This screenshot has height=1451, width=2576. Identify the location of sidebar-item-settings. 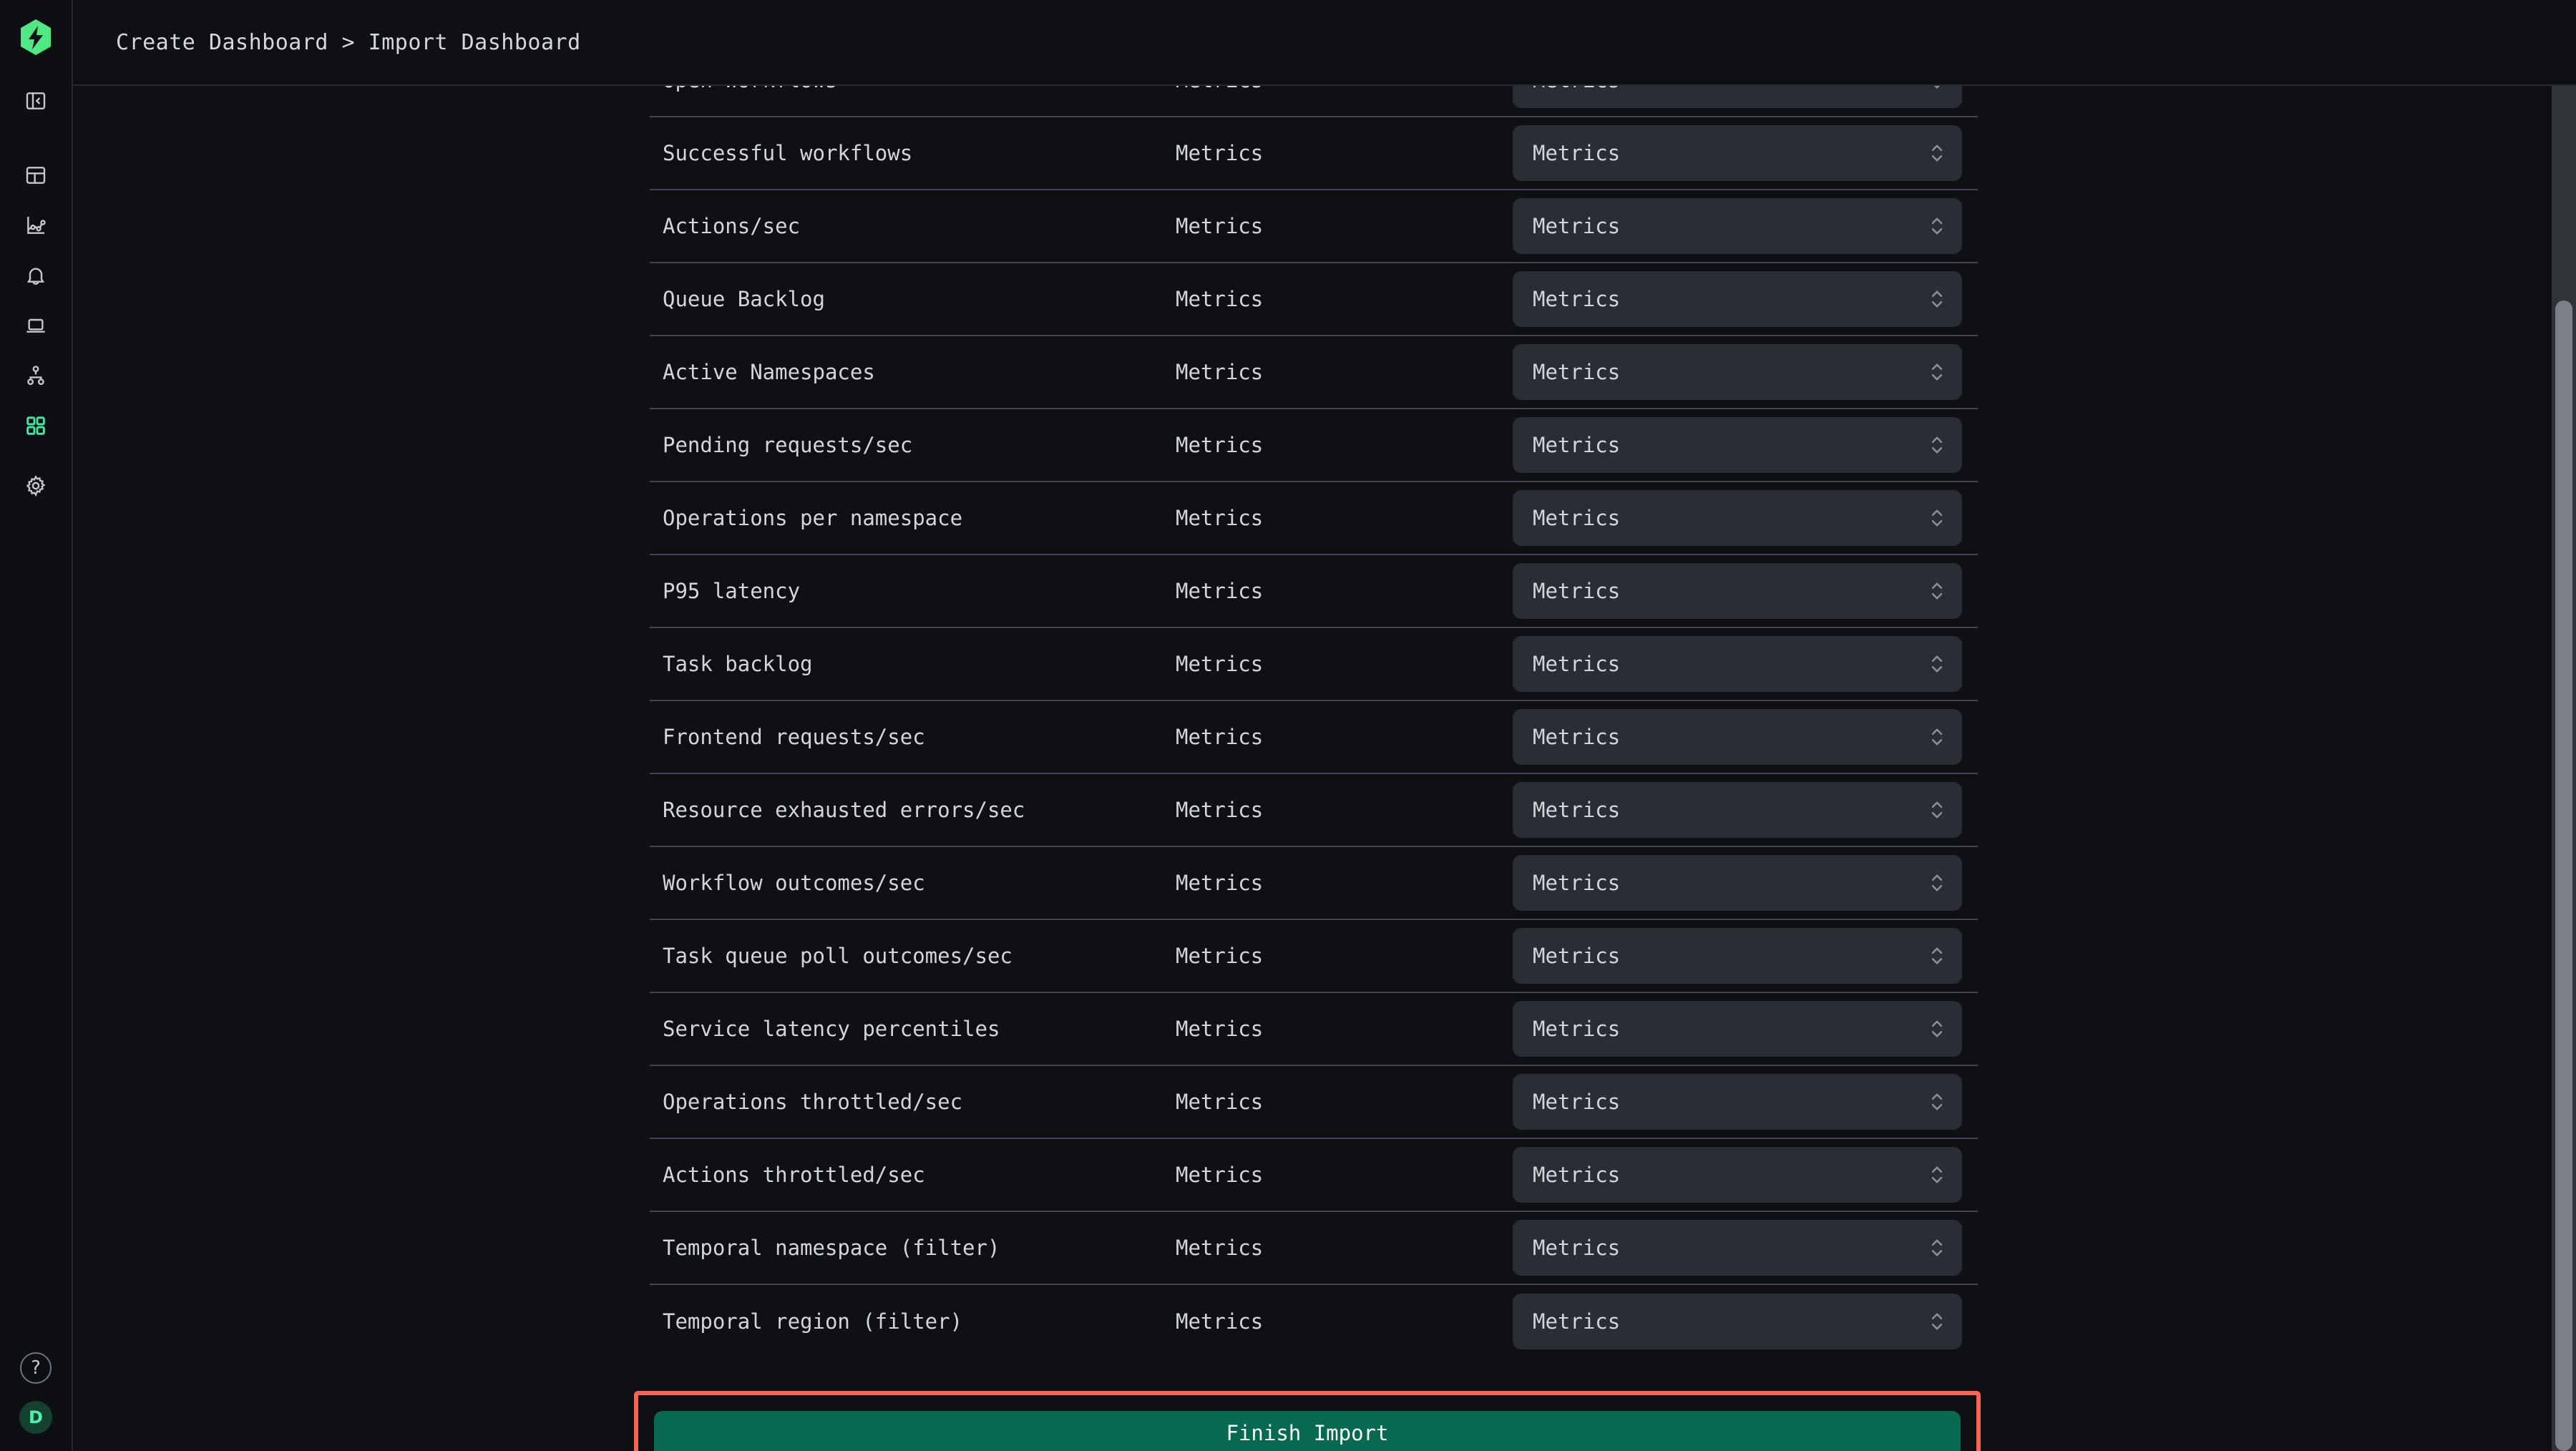
(36, 486).